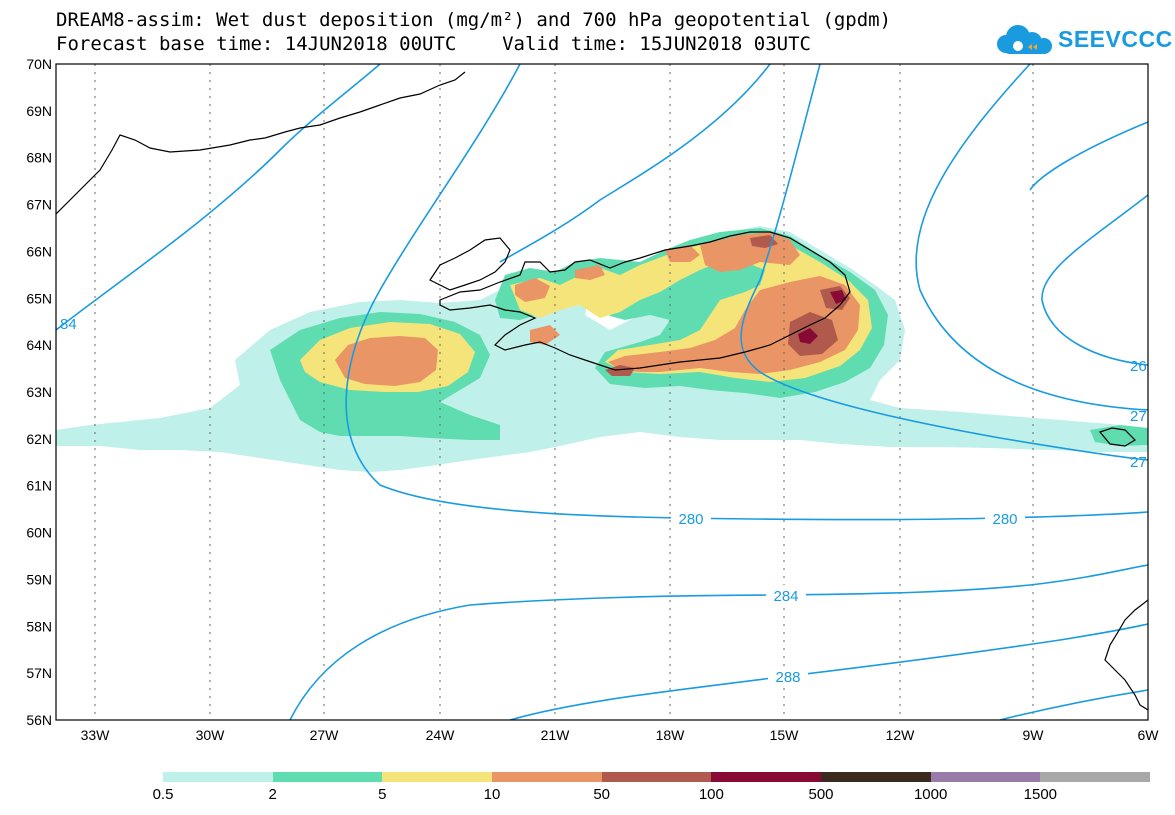 The height and width of the screenshot is (815, 1175). I want to click on legend-tick-label: 1500, so click(1040, 794).